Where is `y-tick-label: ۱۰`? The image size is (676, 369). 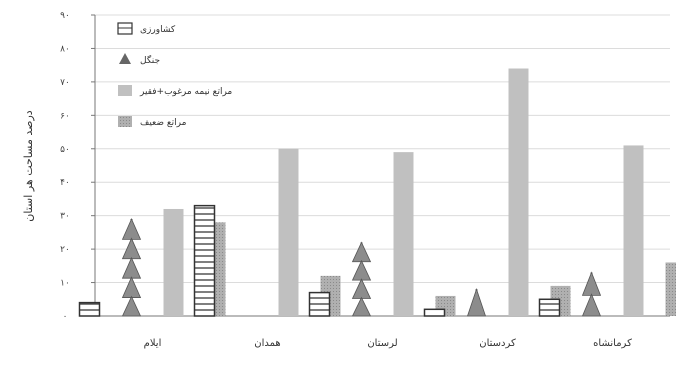
y-tick-label: ۱۰ is located at coordinates (65, 284).